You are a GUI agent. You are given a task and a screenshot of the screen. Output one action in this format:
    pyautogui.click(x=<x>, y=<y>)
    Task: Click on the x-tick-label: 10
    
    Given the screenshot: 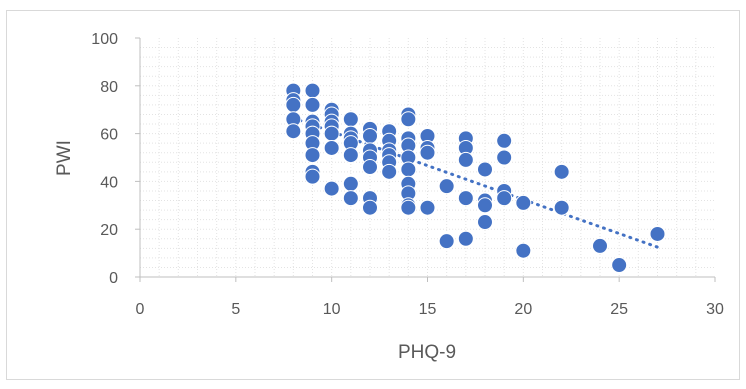 What is the action you would take?
    pyautogui.click(x=332, y=309)
    